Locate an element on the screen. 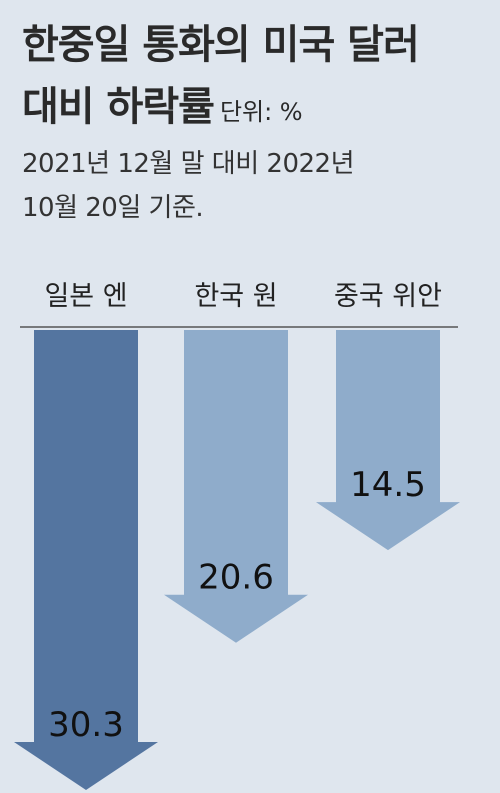  data-label: 14.5 is located at coordinates (388, 485).